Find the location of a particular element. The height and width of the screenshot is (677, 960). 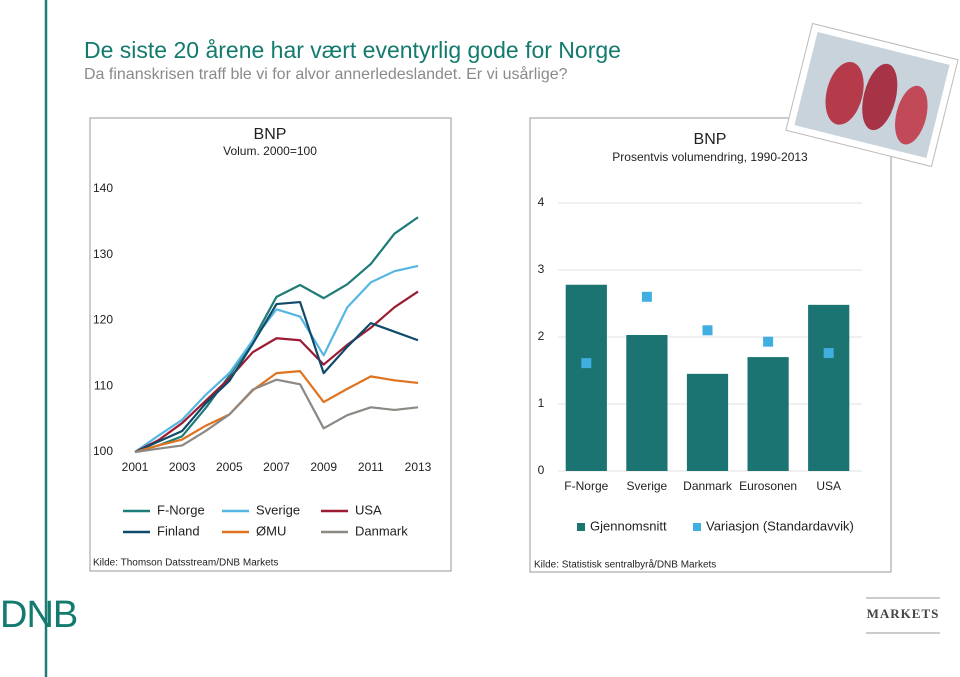

legend-label: F-Norge is located at coordinates (181, 509).